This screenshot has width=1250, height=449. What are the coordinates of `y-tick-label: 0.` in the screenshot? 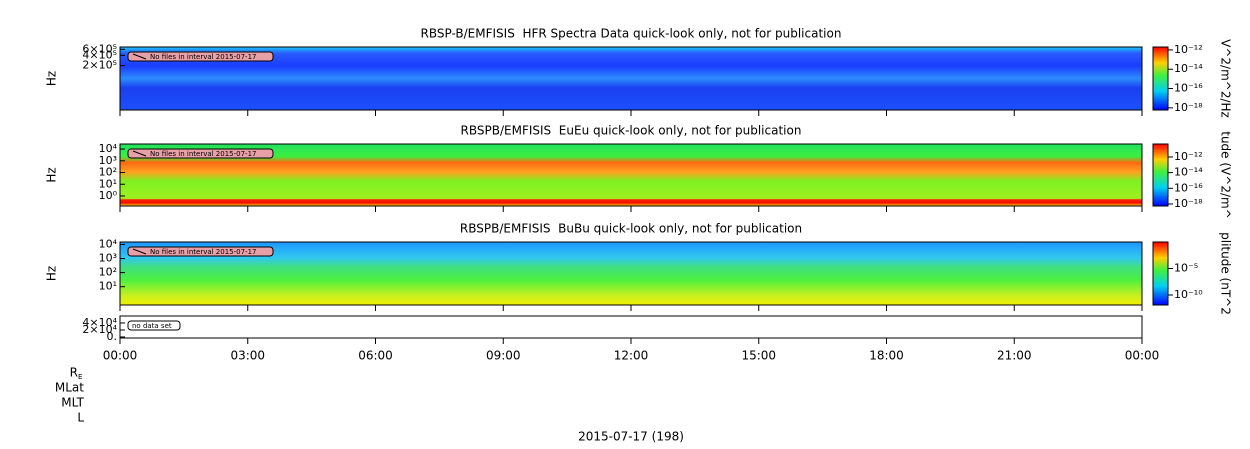 It's located at (112, 336).